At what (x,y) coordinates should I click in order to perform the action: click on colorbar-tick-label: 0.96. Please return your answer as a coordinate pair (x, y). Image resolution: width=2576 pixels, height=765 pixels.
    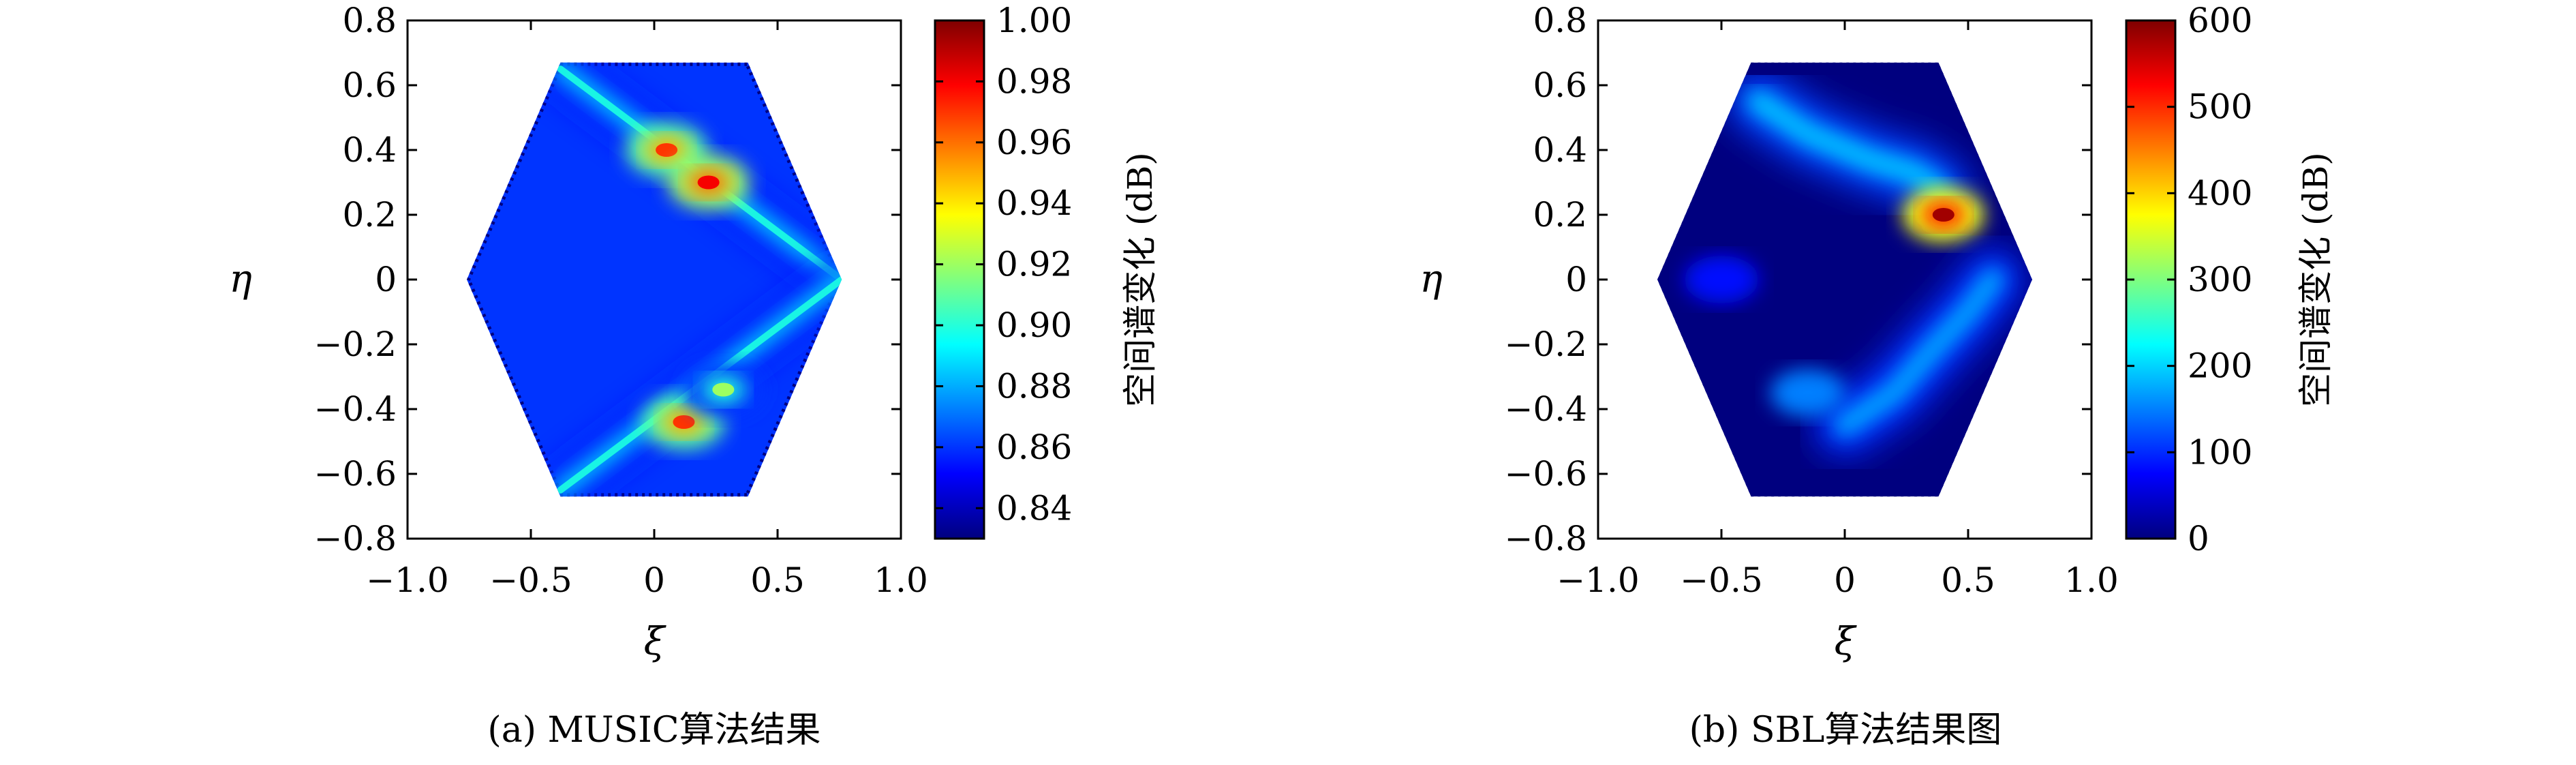
    Looking at the image, I should click on (1034, 142).